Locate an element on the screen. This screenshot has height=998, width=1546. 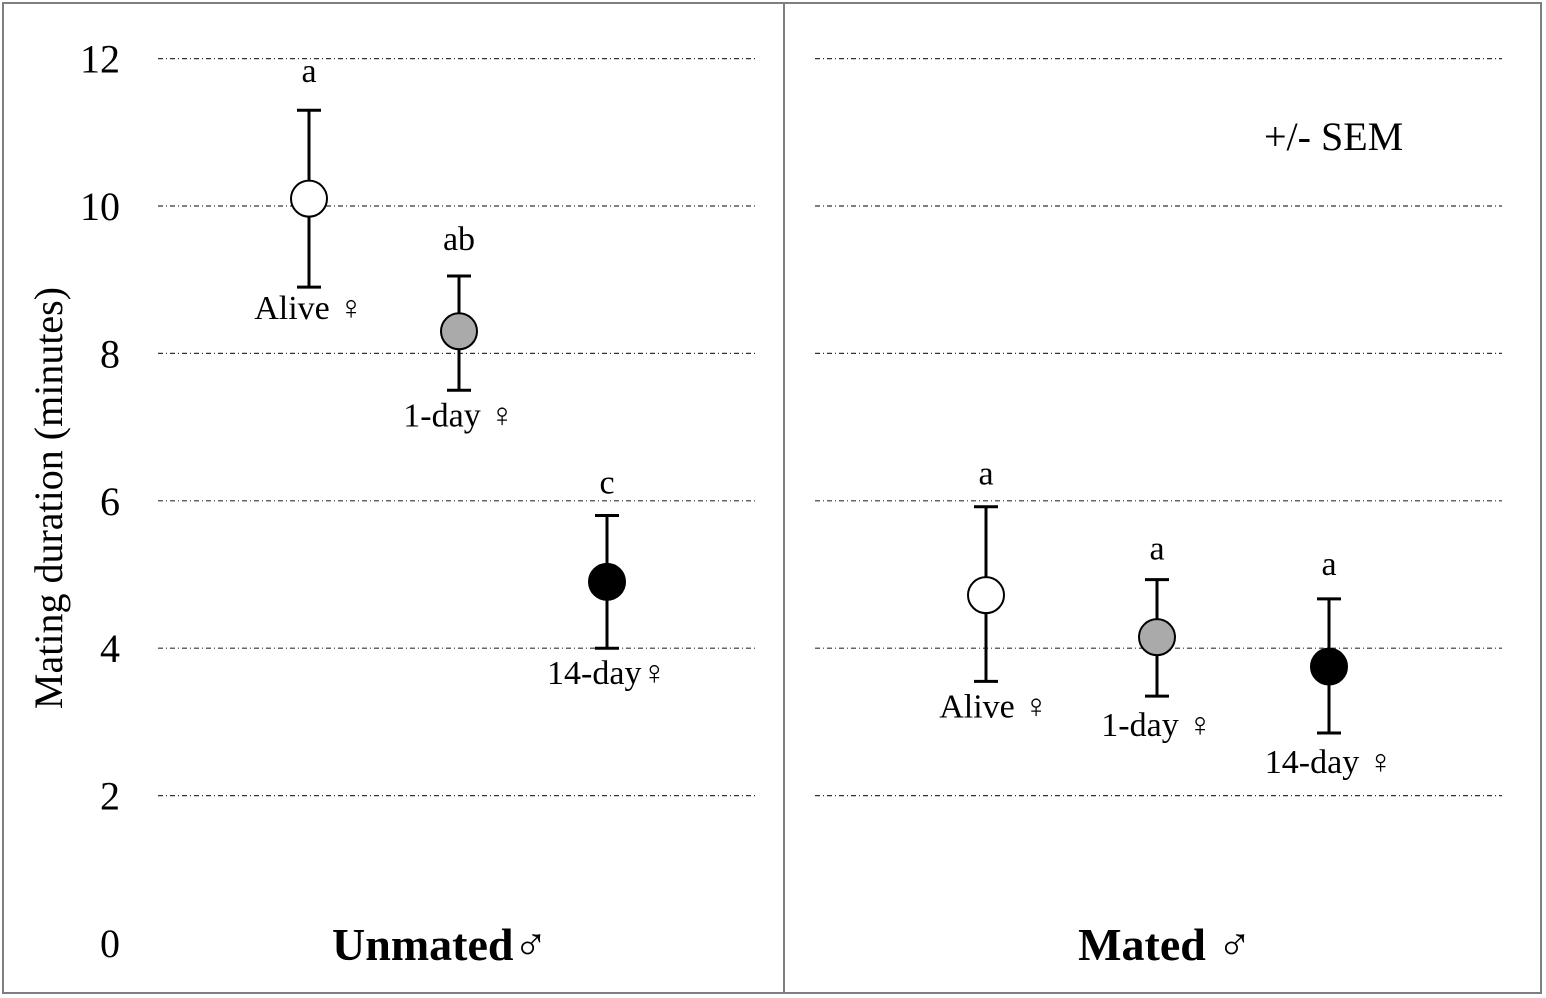
y-tick-label-8: 8 is located at coordinates (110, 353).